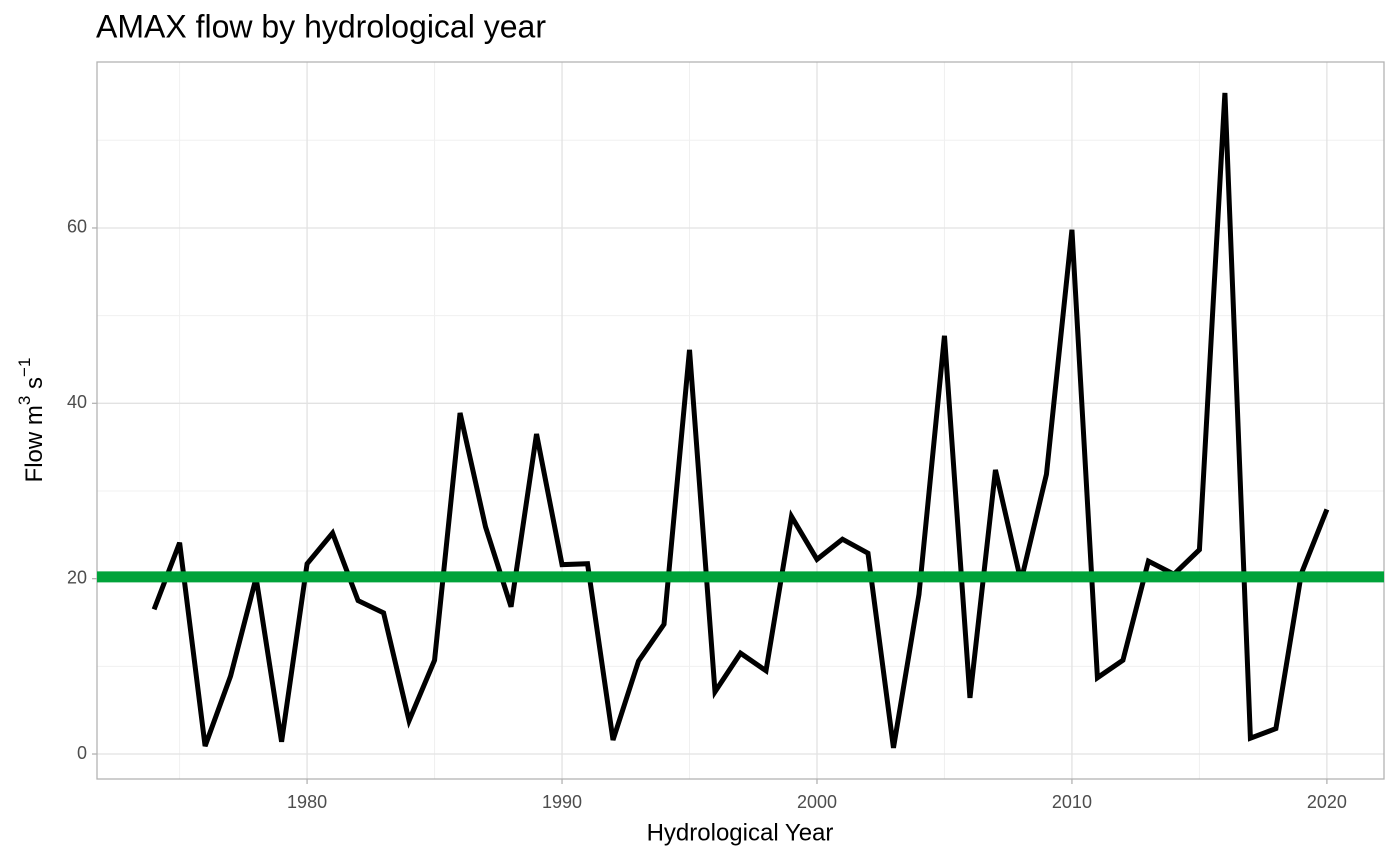 The height and width of the screenshot is (865, 1400). I want to click on x-tick-label: 2020, so click(1327, 802).